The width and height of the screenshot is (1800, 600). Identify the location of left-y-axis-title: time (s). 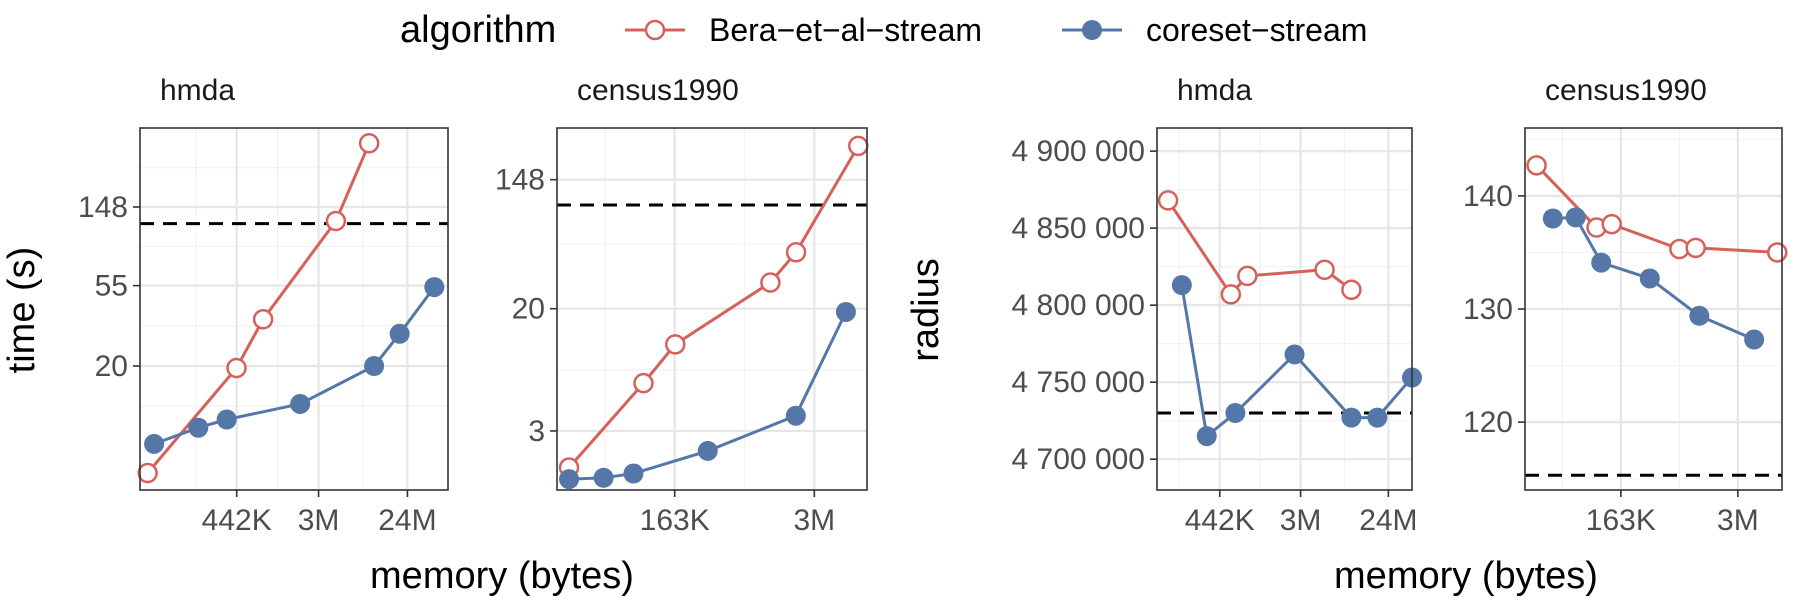
(22, 310).